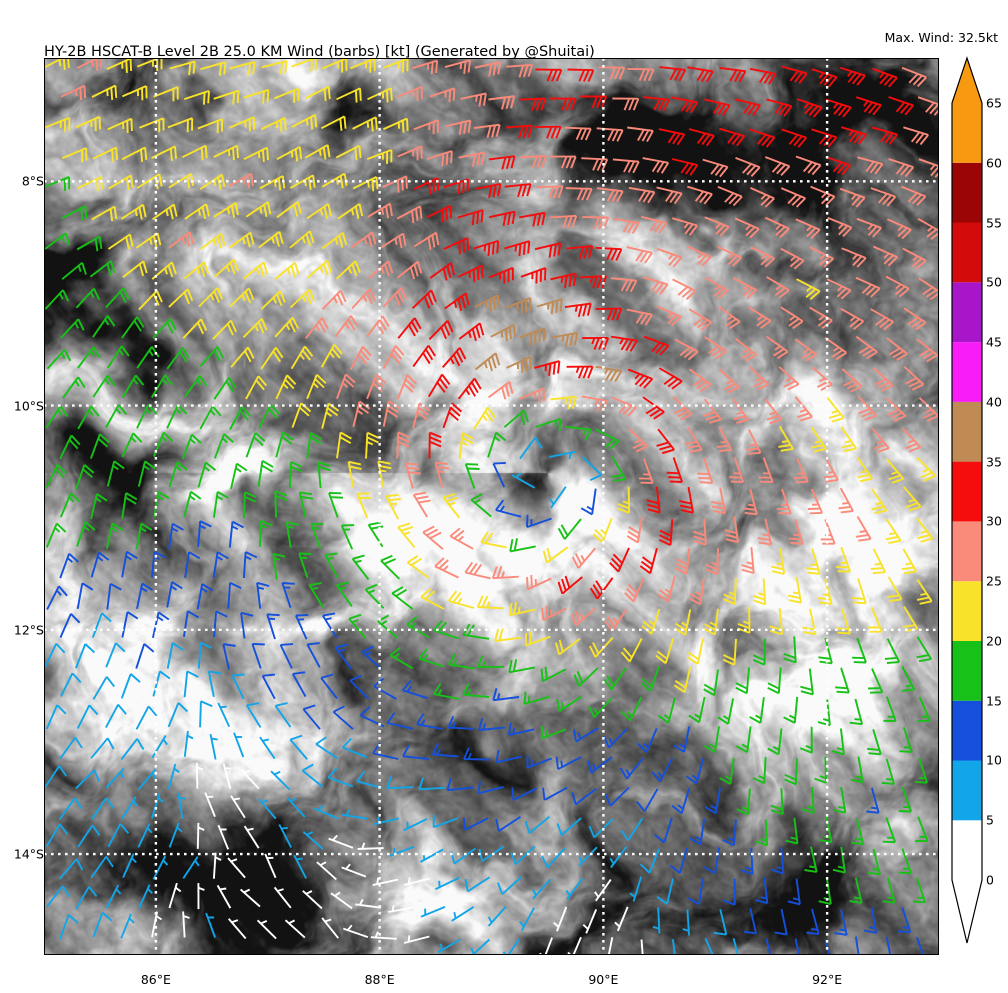 Image resolution: width=1008 pixels, height=993 pixels. What do you see at coordinates (28, 630) in the screenshot?
I see `y-tick-label: 12°S` at bounding box center [28, 630].